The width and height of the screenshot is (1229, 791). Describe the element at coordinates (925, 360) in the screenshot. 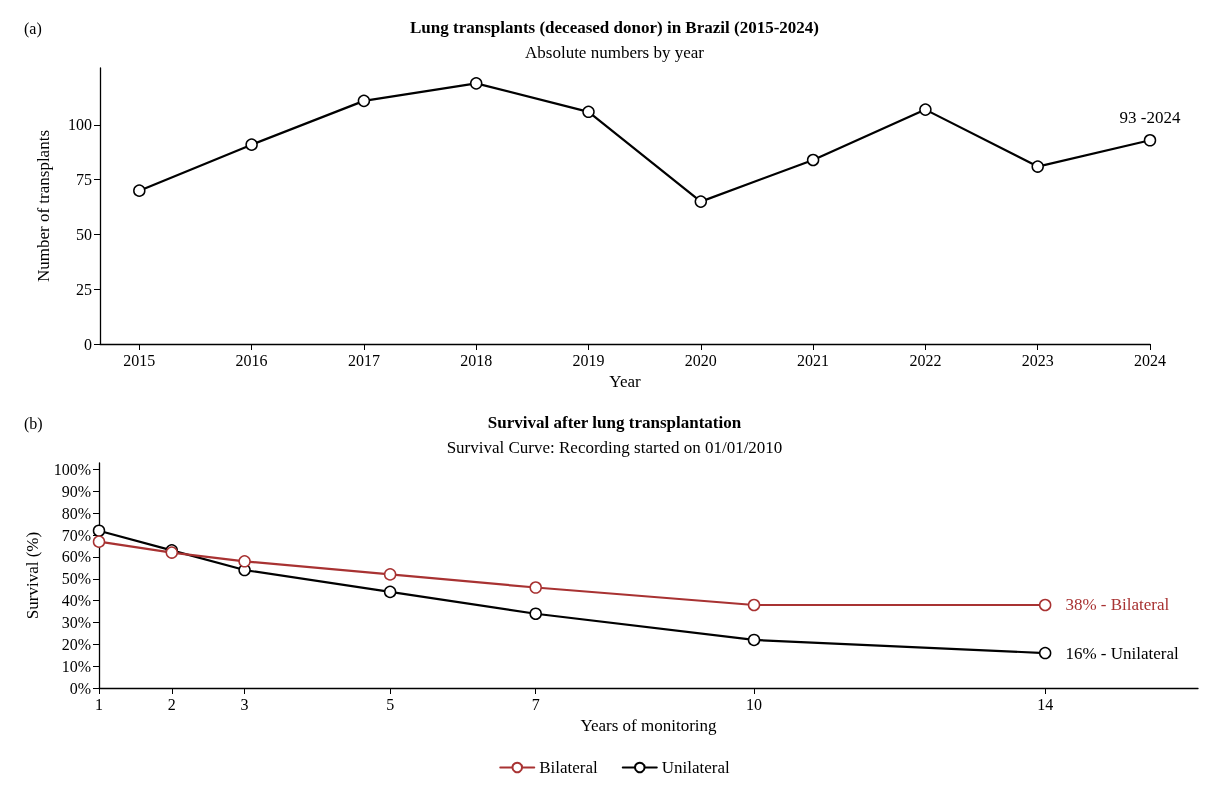

I see `x-tick-label: 2022` at that location.